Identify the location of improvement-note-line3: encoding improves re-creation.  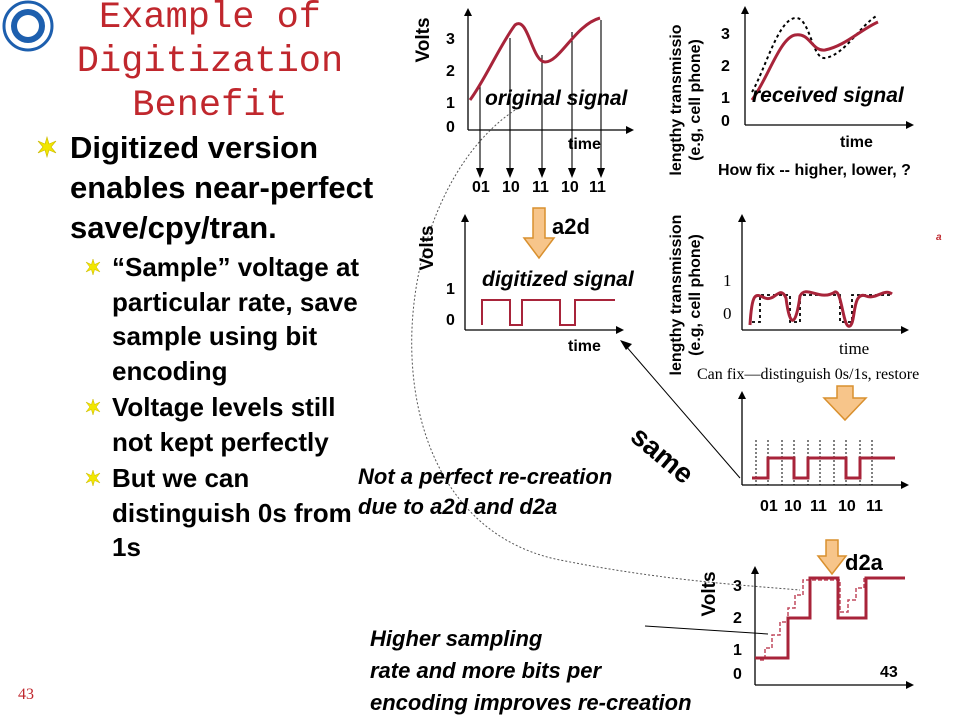
(531, 702).